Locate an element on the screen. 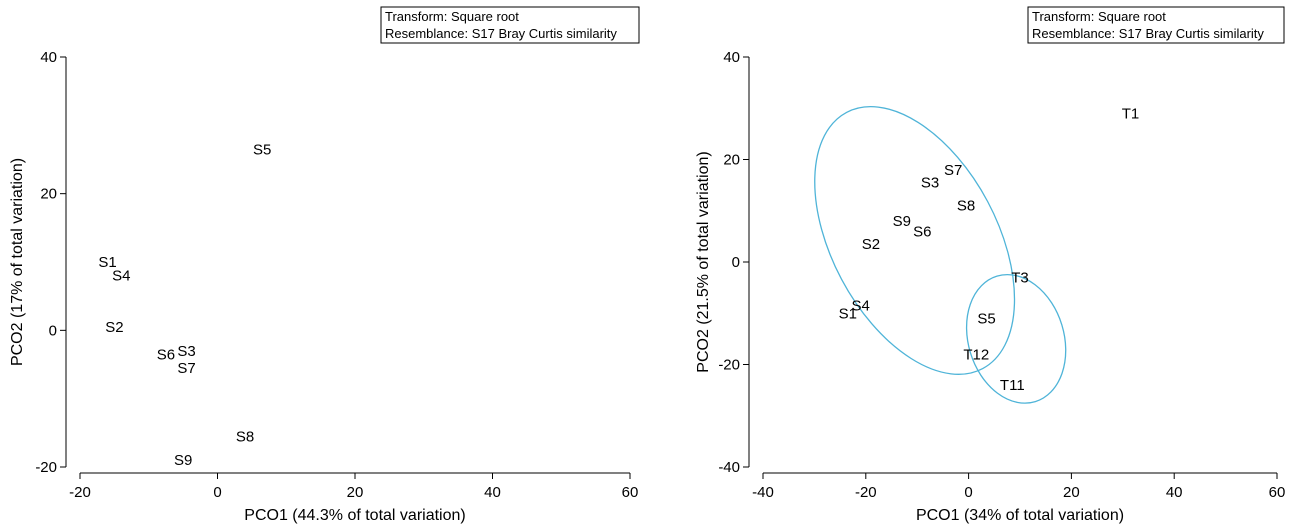 This screenshot has height=525, width=1300. y-axis-label: PCO2 (21.5% of total variation) is located at coordinates (703, 261).